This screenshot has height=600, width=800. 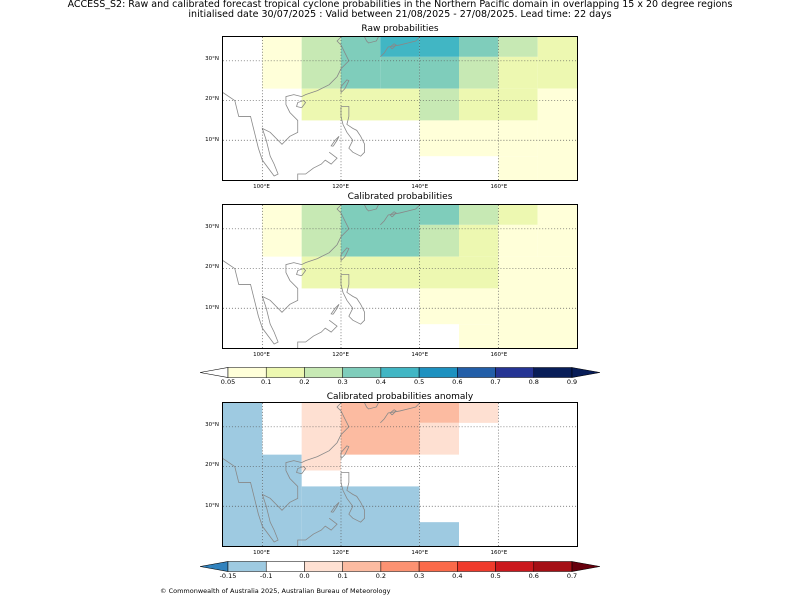 I want to click on anom-colorbar-tick-label: 0.2, so click(x=381, y=576).